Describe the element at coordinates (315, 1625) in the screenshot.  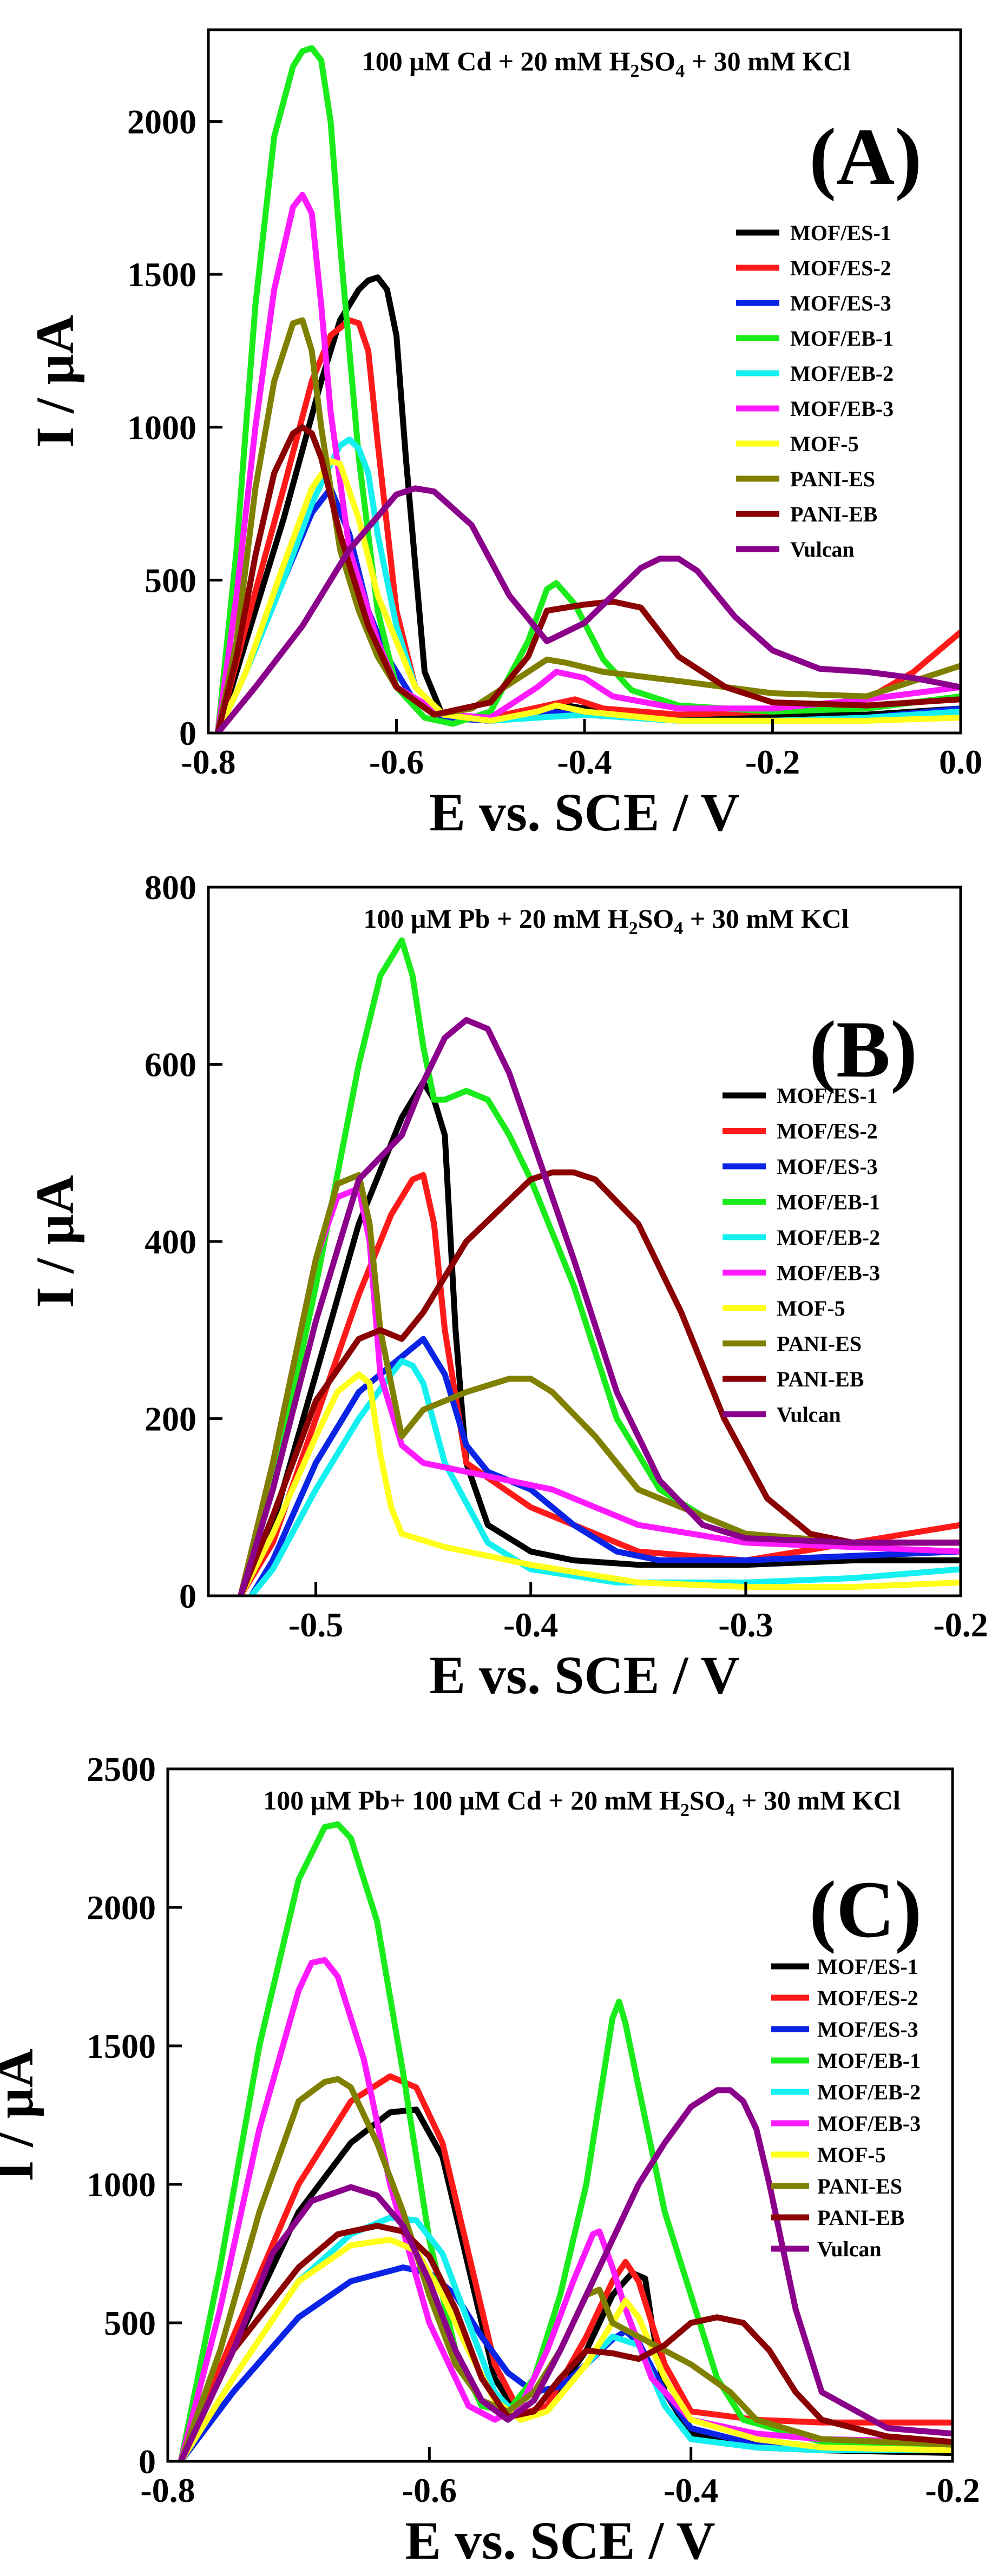
I see `x-tick-label: -0.5` at that location.